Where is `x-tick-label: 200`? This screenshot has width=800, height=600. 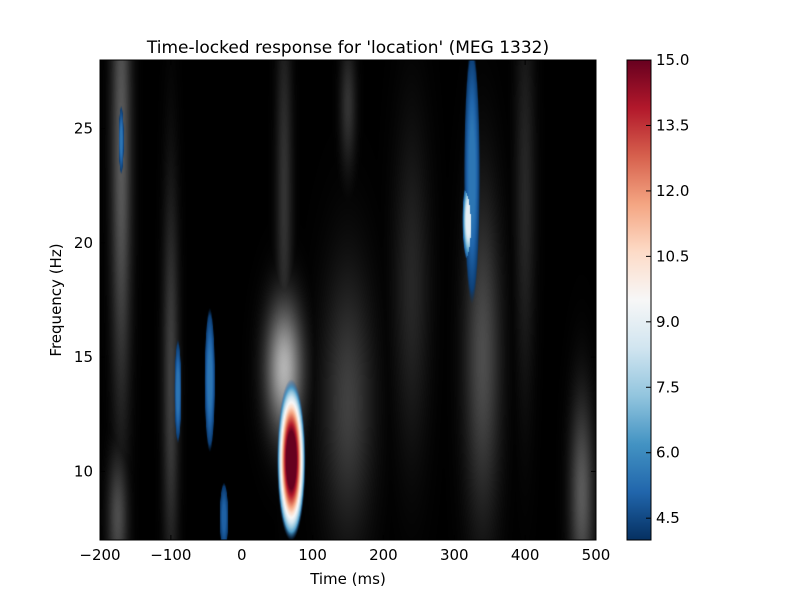
x-tick-label: 200 is located at coordinates (383, 555).